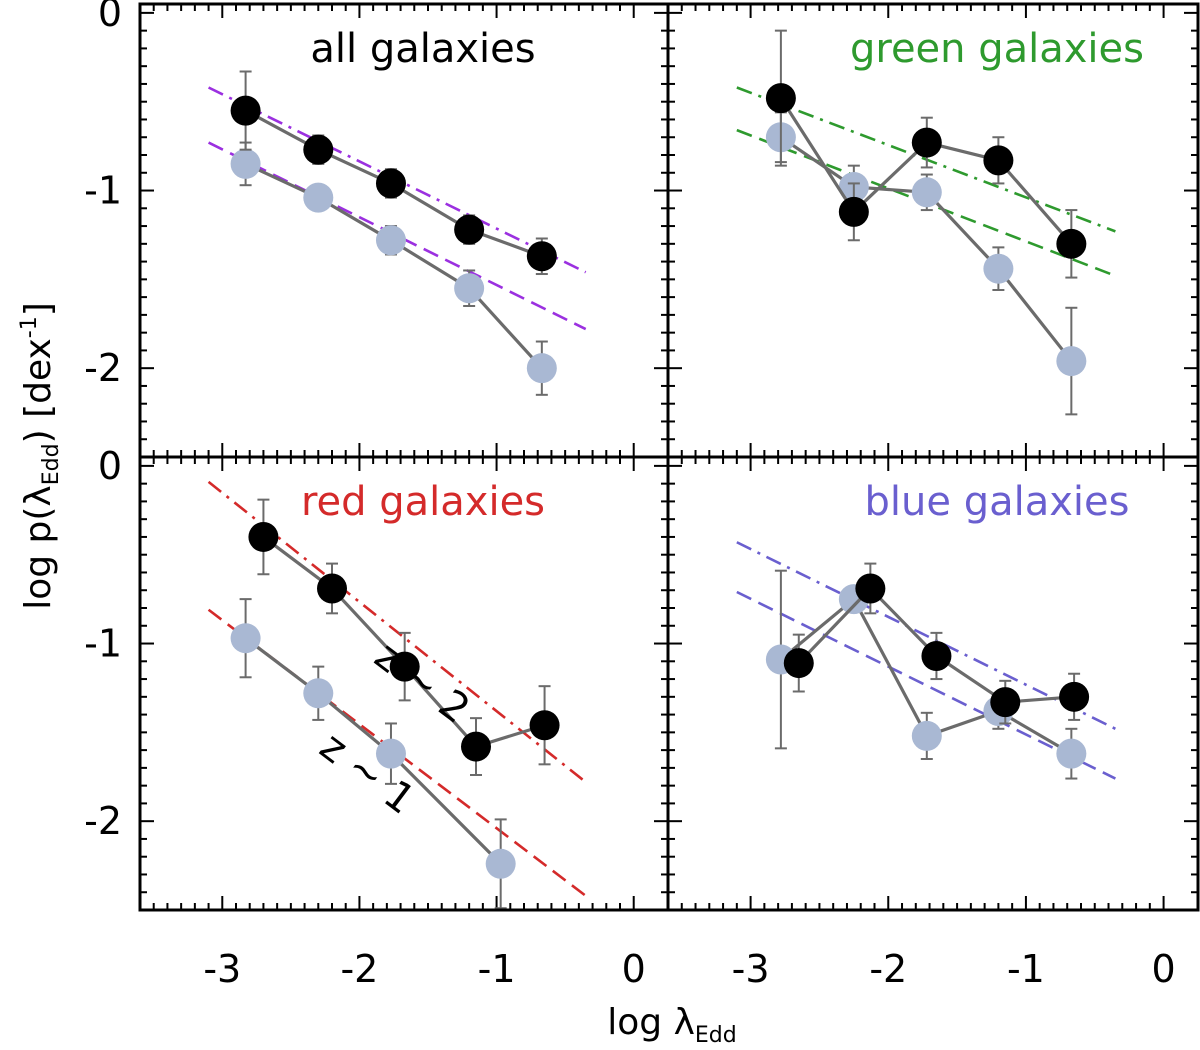  Describe the element at coordinates (367, 773) in the screenshot. I see `redshift-annotation: z ~ 1` at that location.